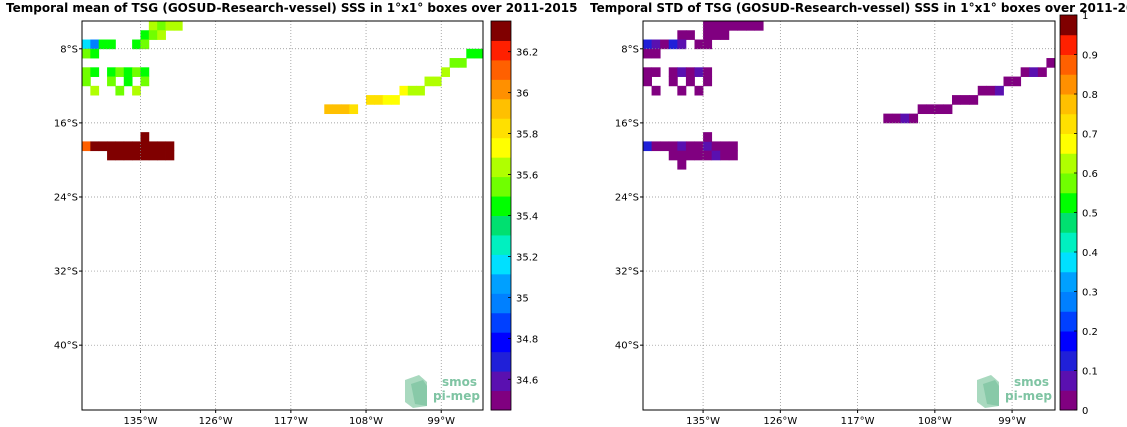 The width and height of the screenshot is (1127, 427). I want to click on logo-mark, so click(991, 393).